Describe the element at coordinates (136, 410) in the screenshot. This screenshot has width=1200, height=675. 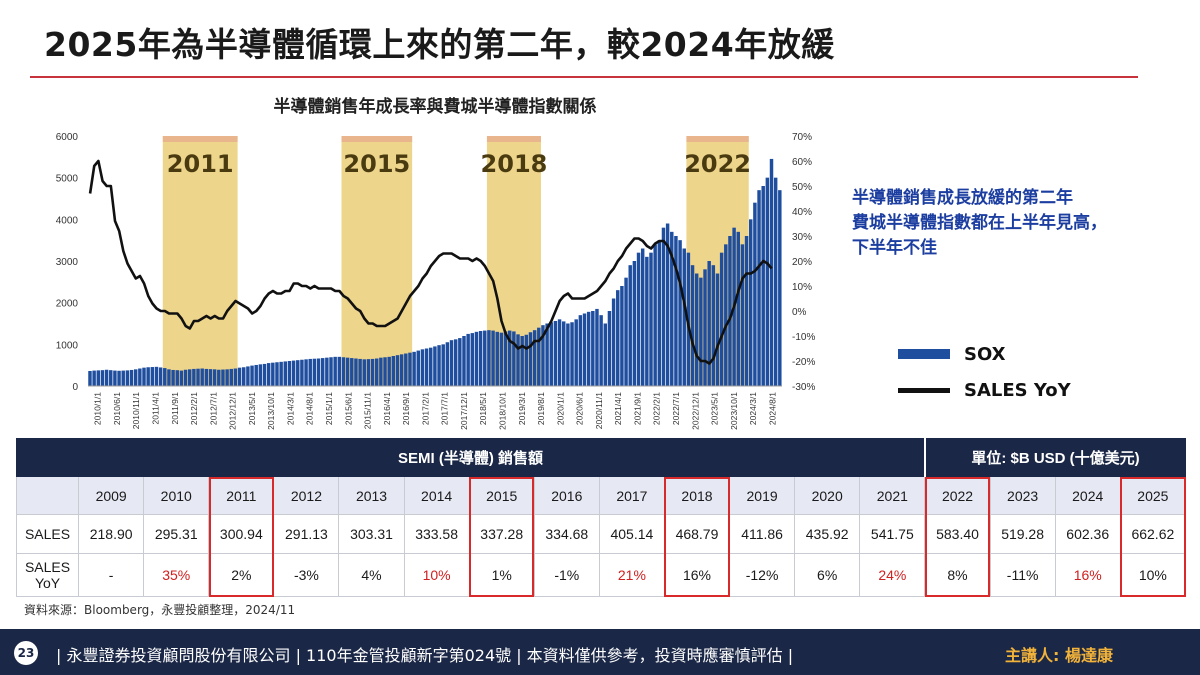
I see `x-tick-label: 2010/11/1` at that location.